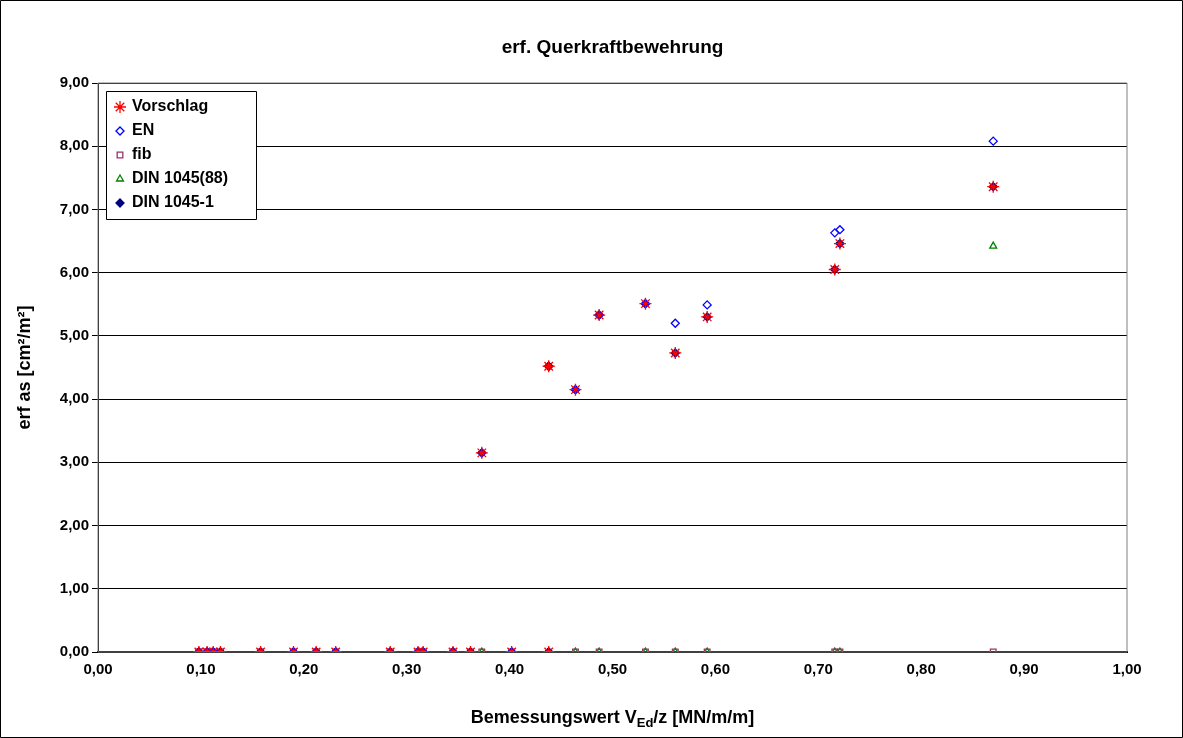 Image resolution: width=1183 pixels, height=738 pixels. I want to click on y-tick-label: 6,00, so click(74, 271).